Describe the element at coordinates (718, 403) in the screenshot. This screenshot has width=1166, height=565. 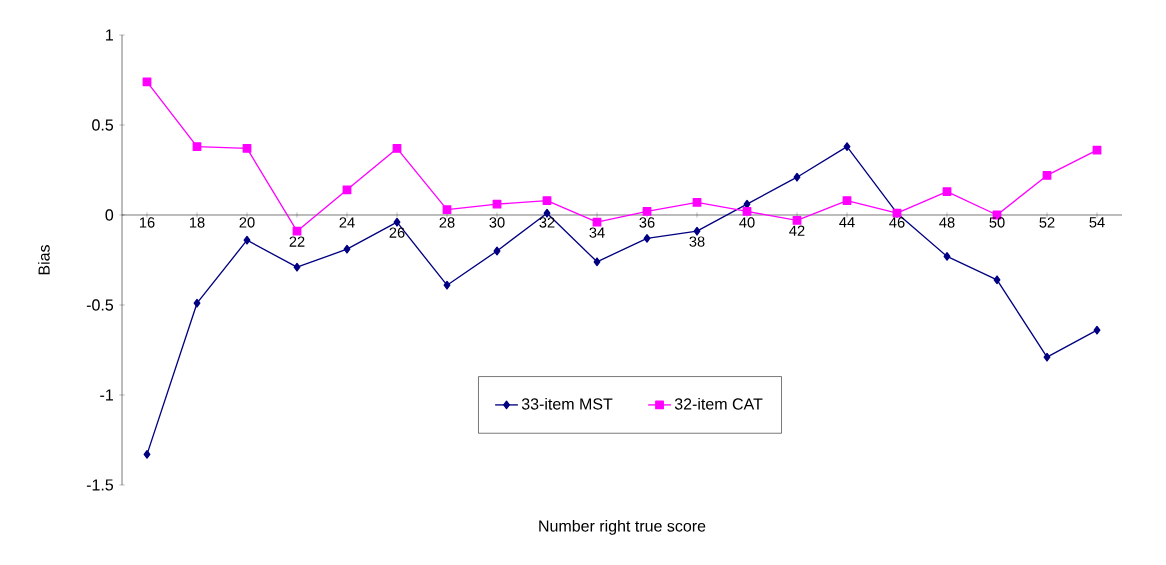
I see `legend-label: 32-item CAT` at that location.